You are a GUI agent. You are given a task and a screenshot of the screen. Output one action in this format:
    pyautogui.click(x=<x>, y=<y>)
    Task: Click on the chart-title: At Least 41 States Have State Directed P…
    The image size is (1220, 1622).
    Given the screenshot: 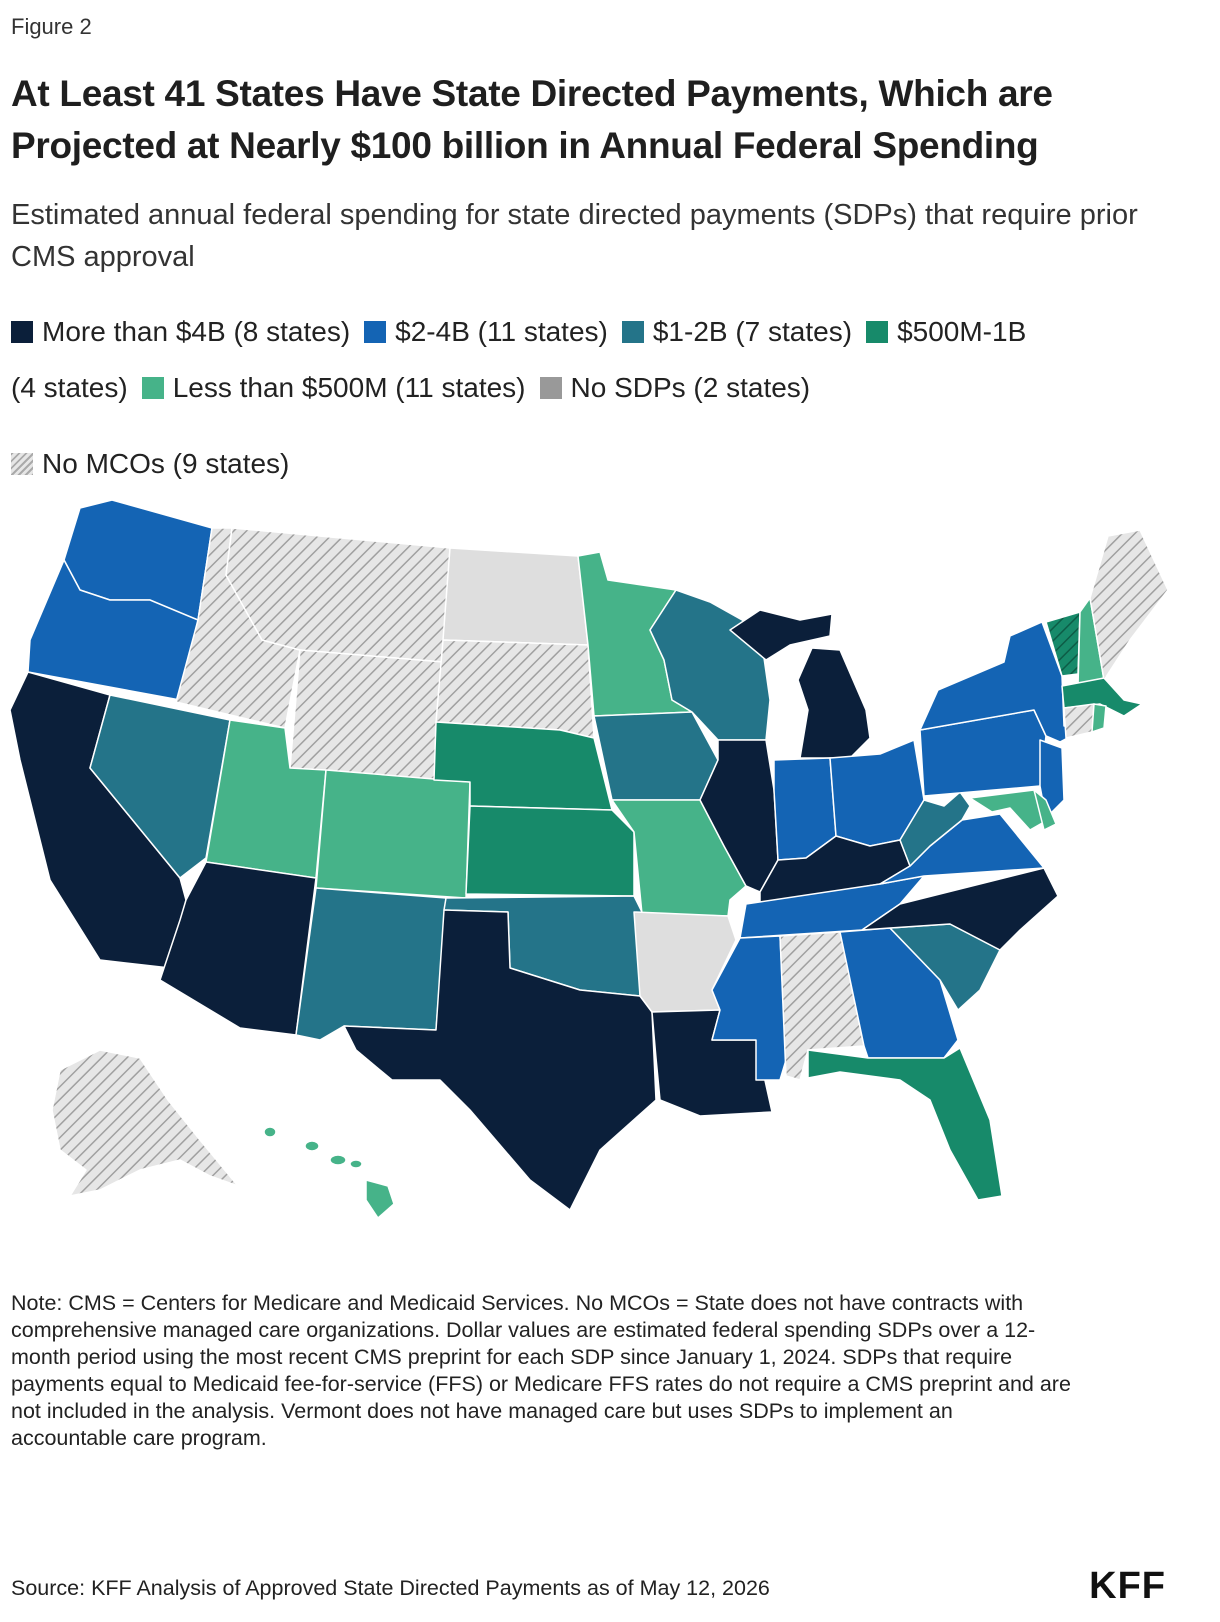 What is the action you would take?
    pyautogui.click(x=532, y=119)
    